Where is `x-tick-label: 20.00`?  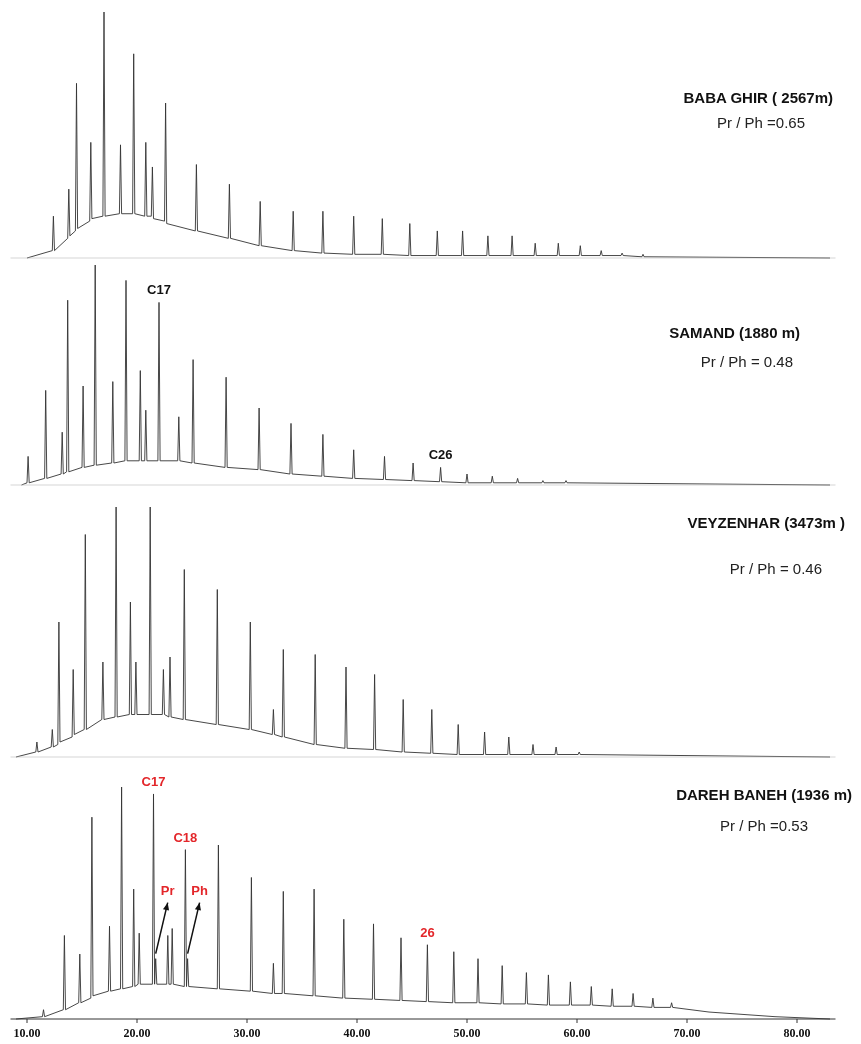
x-tick-label: 20.00 is located at coordinates (137, 1033).